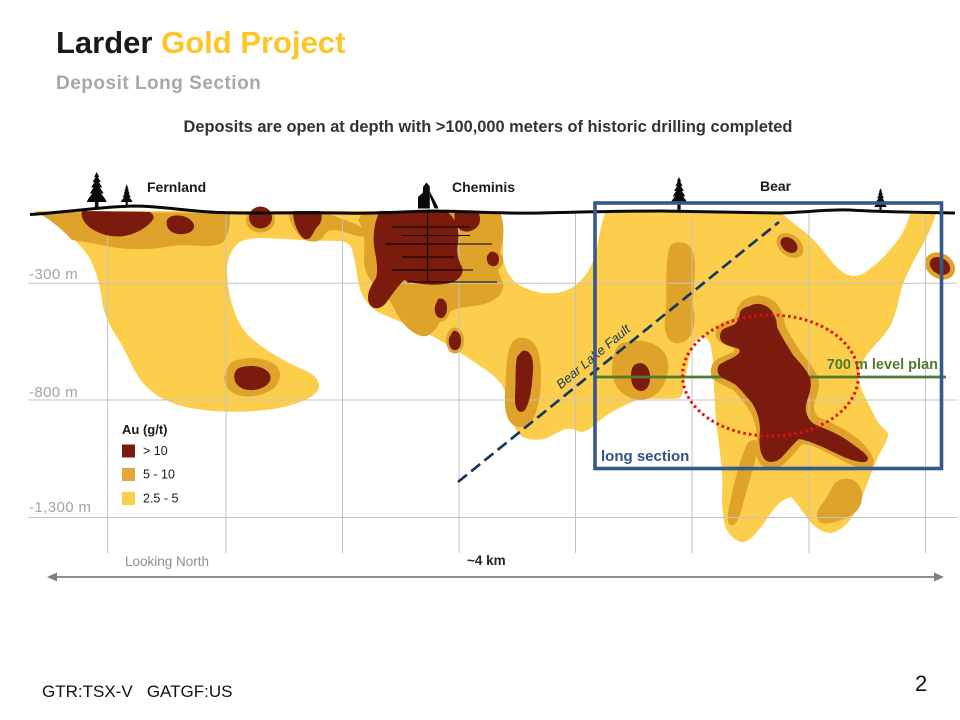 The width and height of the screenshot is (960, 720). What do you see at coordinates (60, 507) in the screenshot?
I see `svg-text: -1,300 m` at bounding box center [60, 507].